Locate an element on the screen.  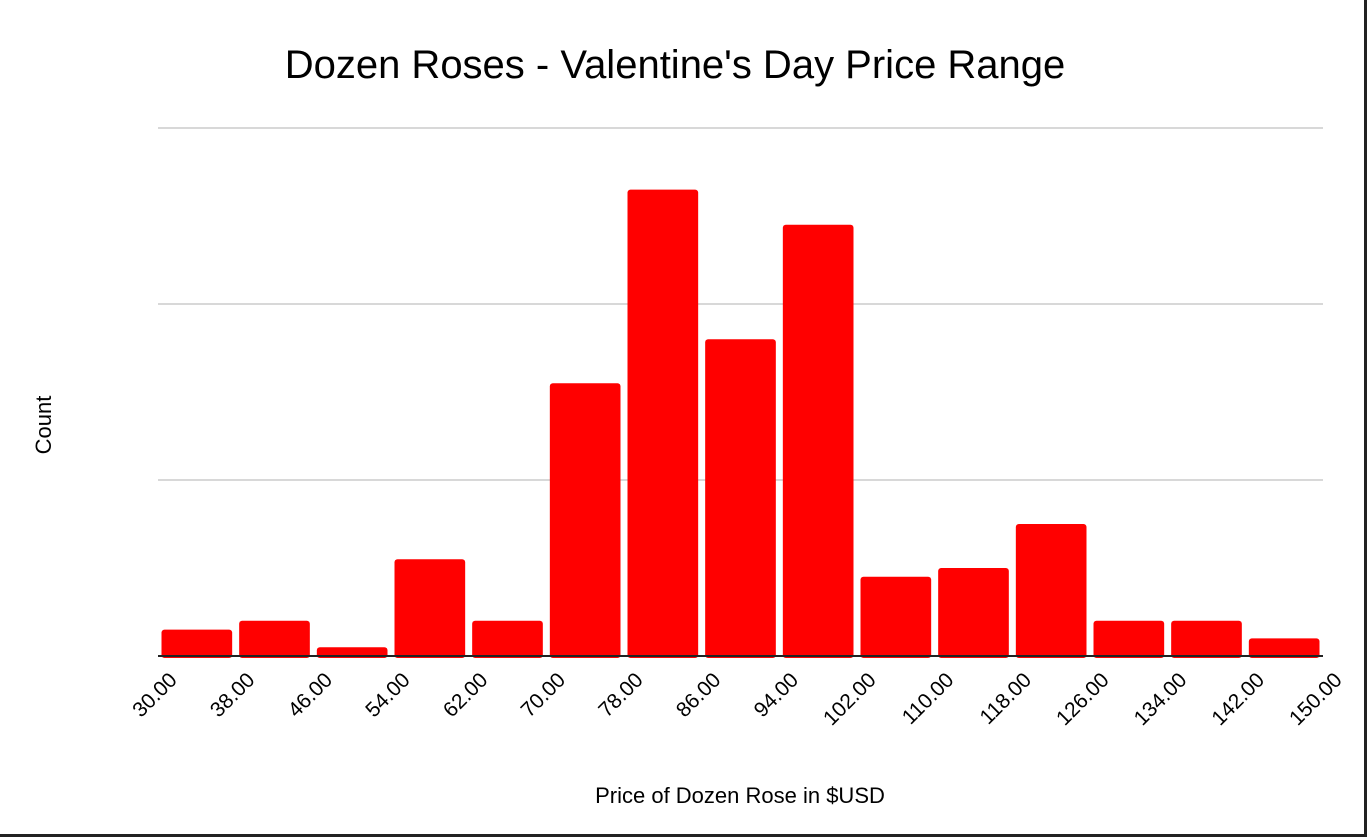
x-tick-label: 46.00 is located at coordinates (310, 694).